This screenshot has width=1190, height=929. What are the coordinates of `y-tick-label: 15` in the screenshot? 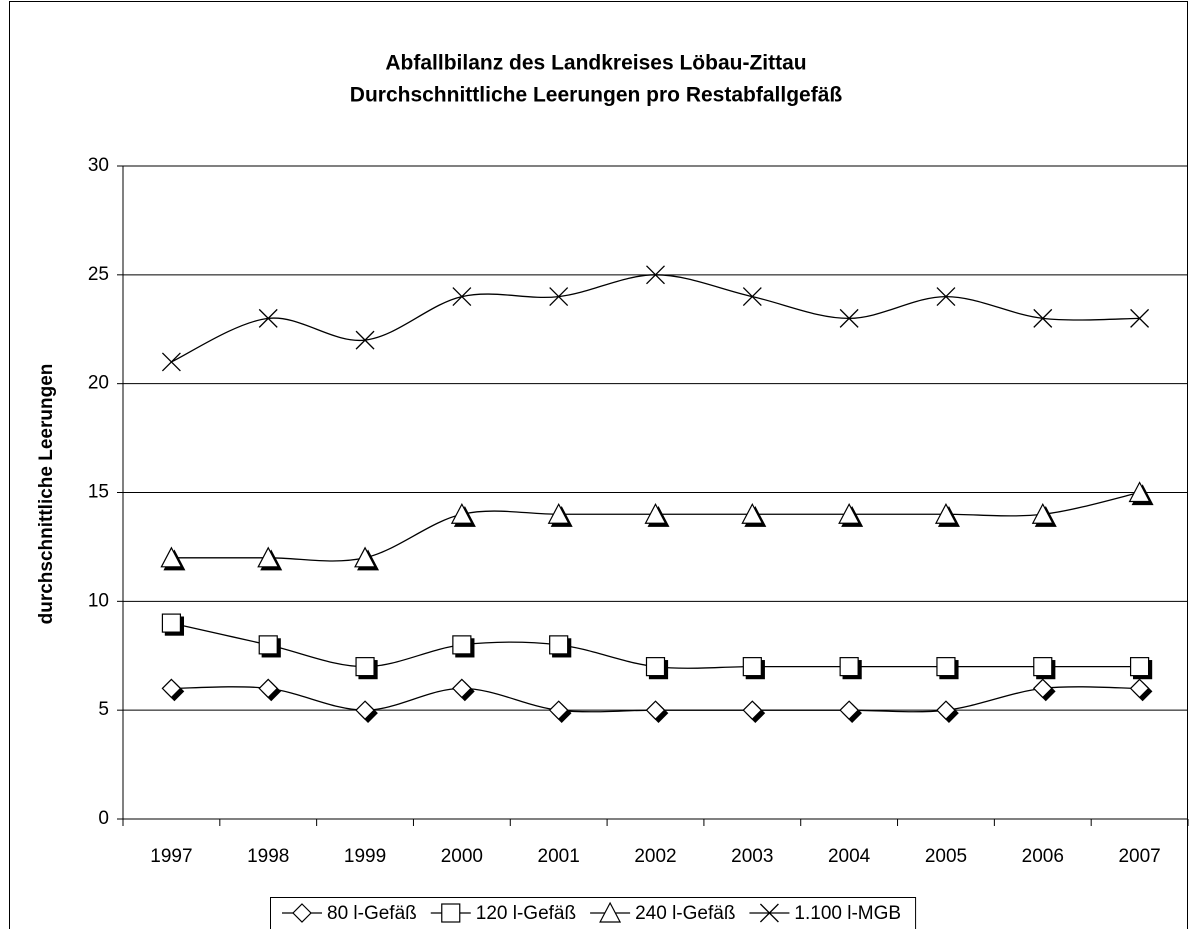 It's located at (98, 492).